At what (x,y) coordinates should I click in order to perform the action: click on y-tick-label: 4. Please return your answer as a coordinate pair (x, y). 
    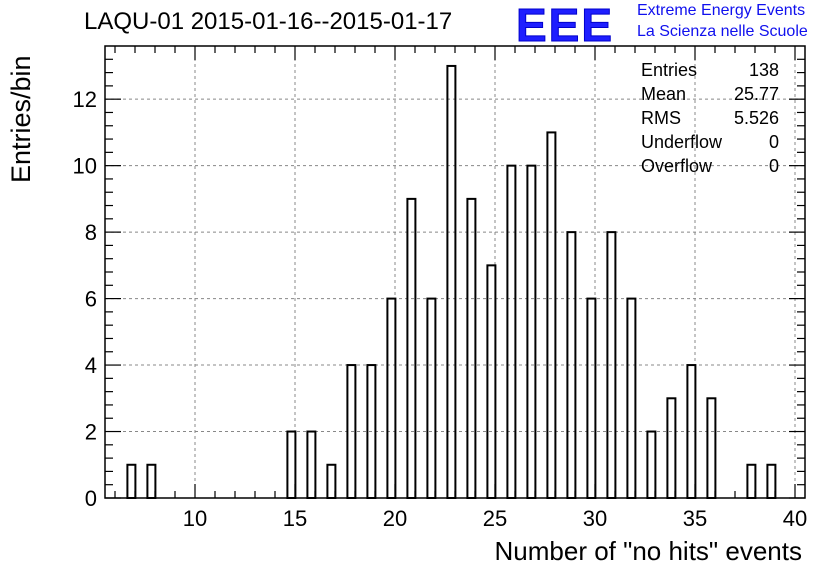
    Looking at the image, I should click on (91, 365).